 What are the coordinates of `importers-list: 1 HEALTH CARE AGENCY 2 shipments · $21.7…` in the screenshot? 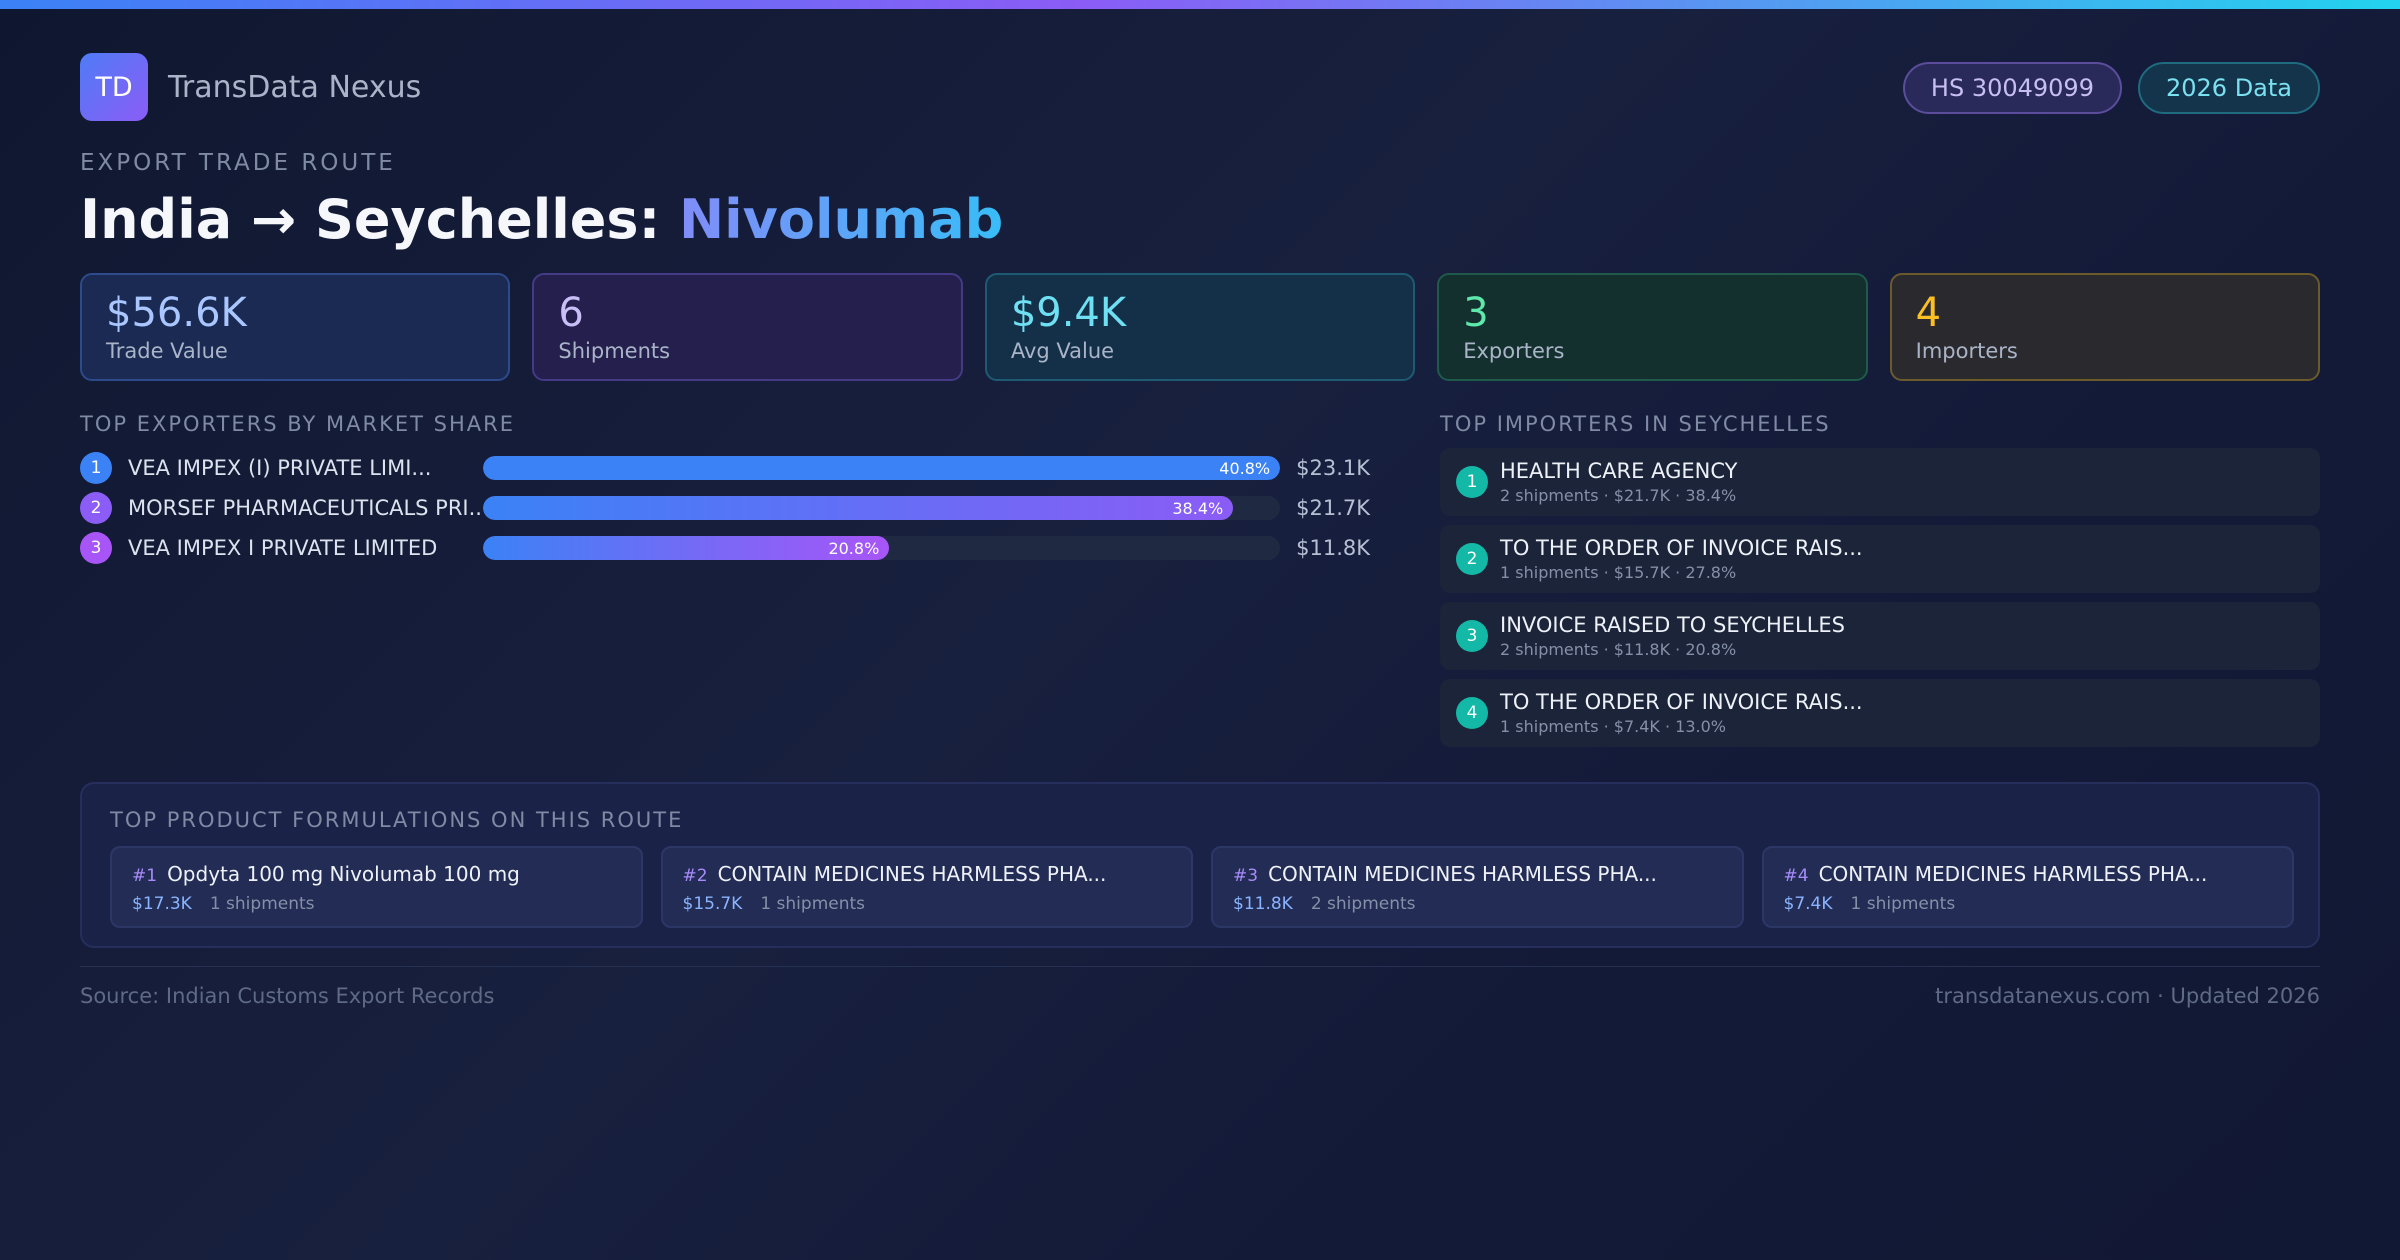 It's located at (1880, 602).